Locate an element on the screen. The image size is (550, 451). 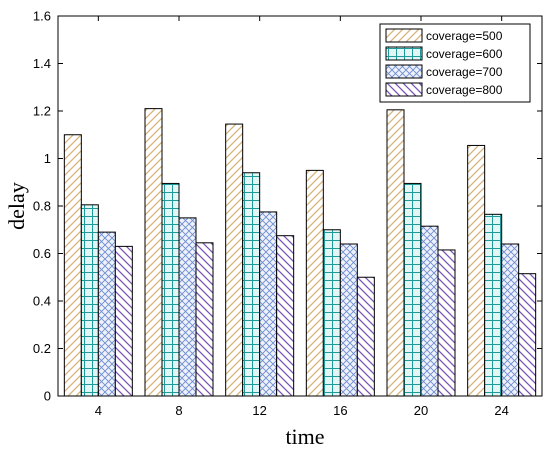
legend-label: coverage=700 is located at coordinates (464, 72).